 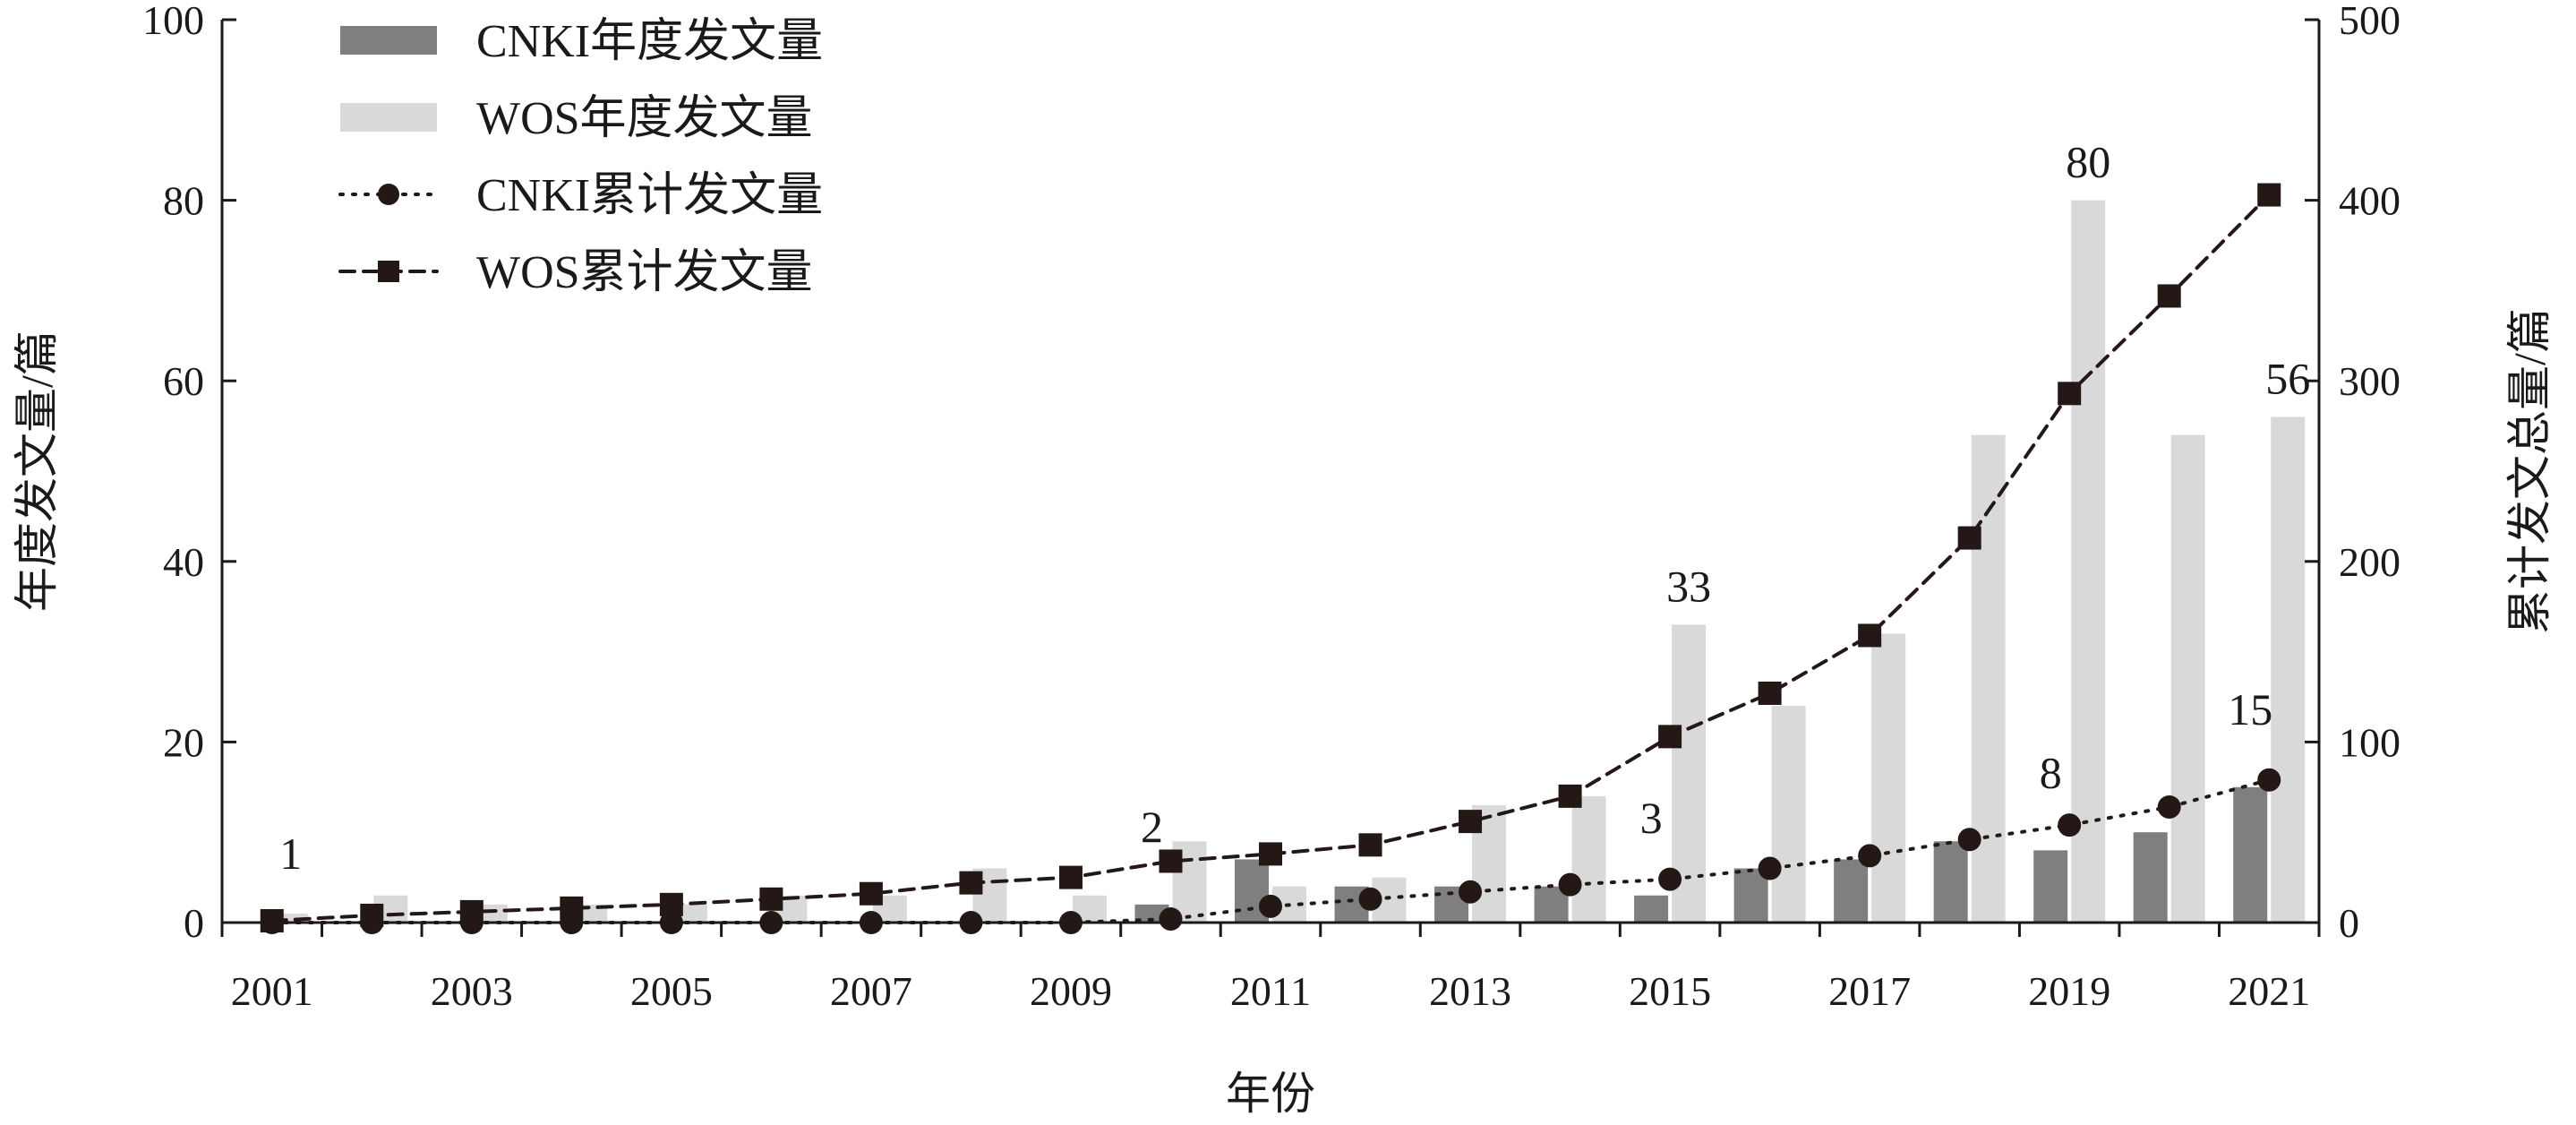 What do you see at coordinates (1751, 895) in the screenshot?
I see `bar-cnki-2016` at bounding box center [1751, 895].